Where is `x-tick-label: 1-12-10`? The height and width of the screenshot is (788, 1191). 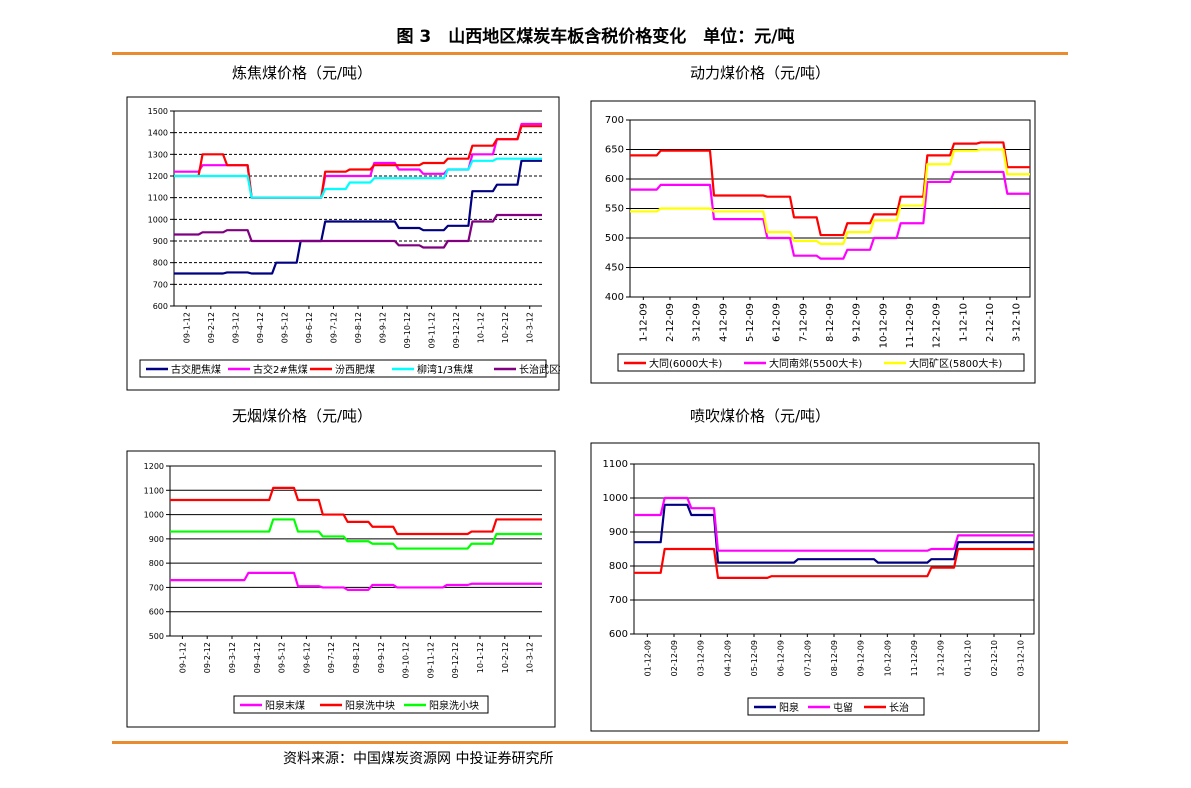 x-tick-label: 1-12-10 is located at coordinates (963, 322).